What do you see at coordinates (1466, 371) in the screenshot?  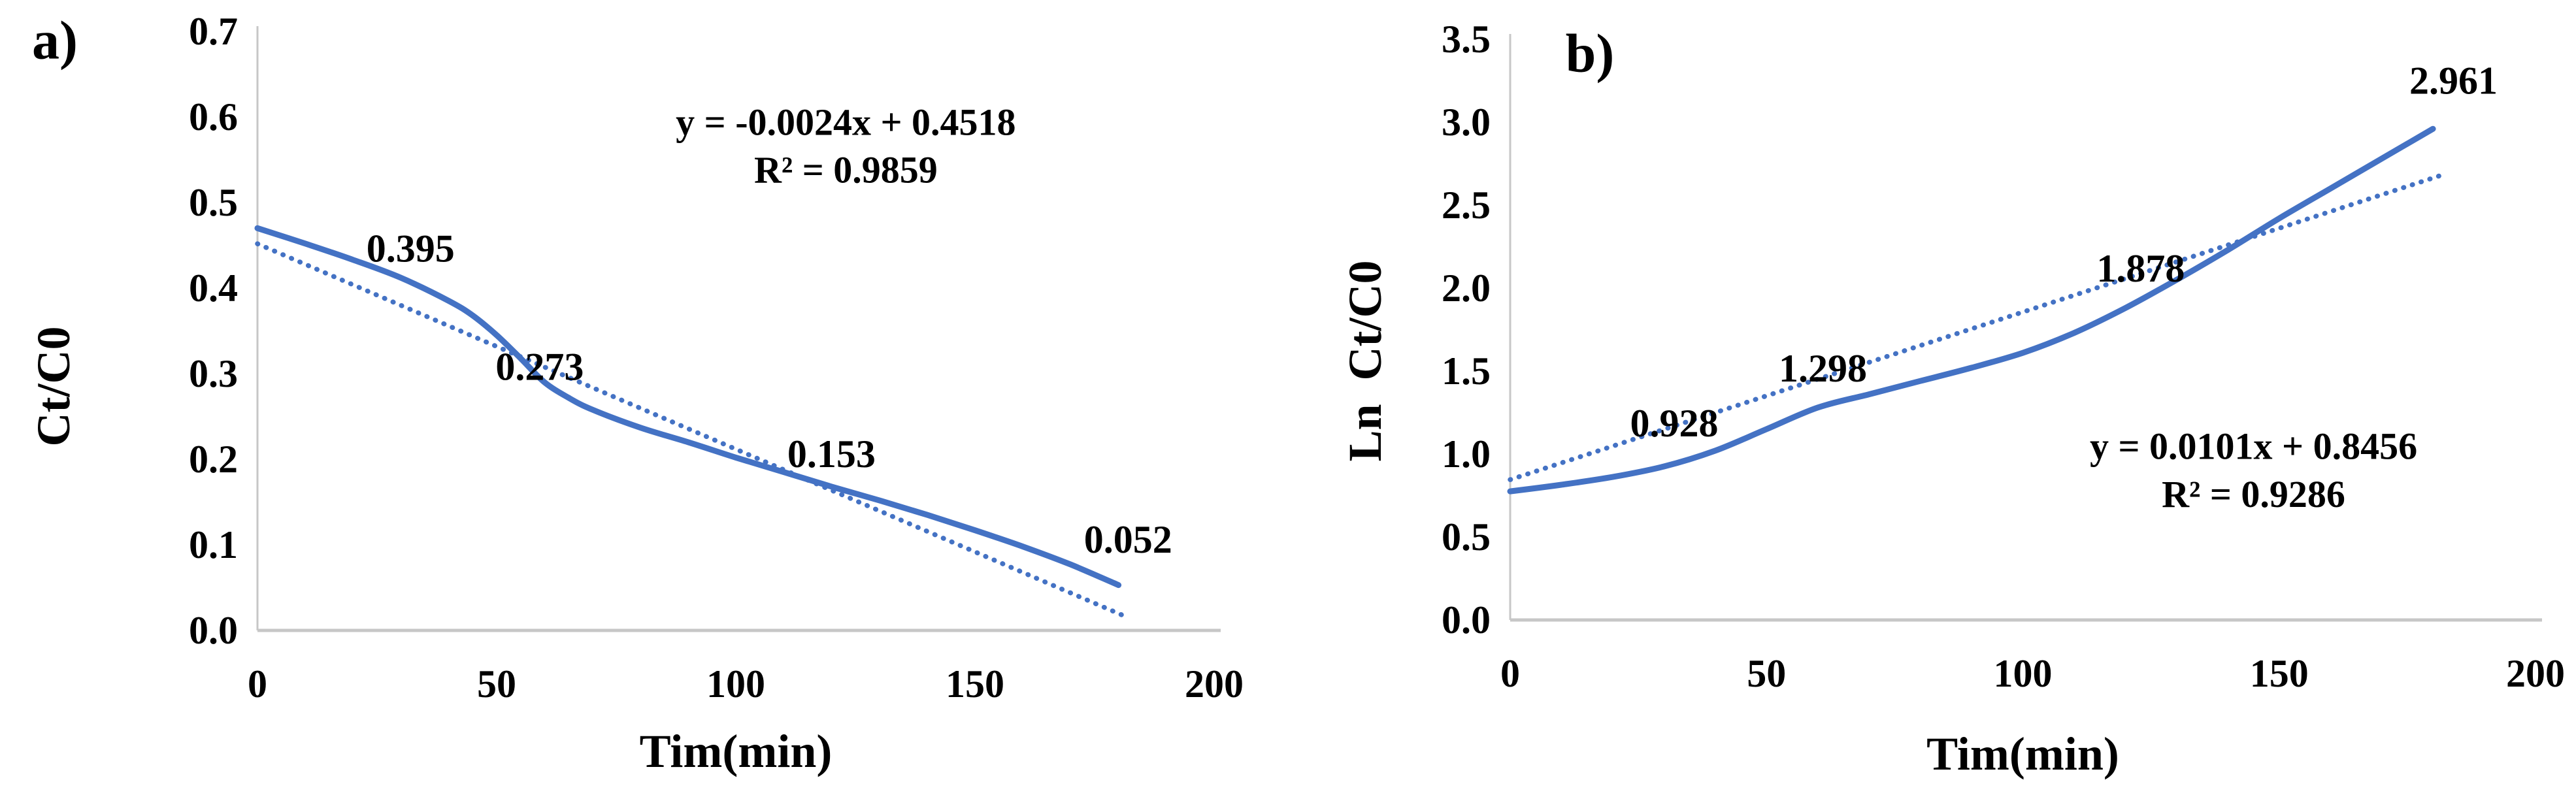 I see `y-tick-label: 1.5` at bounding box center [1466, 371].